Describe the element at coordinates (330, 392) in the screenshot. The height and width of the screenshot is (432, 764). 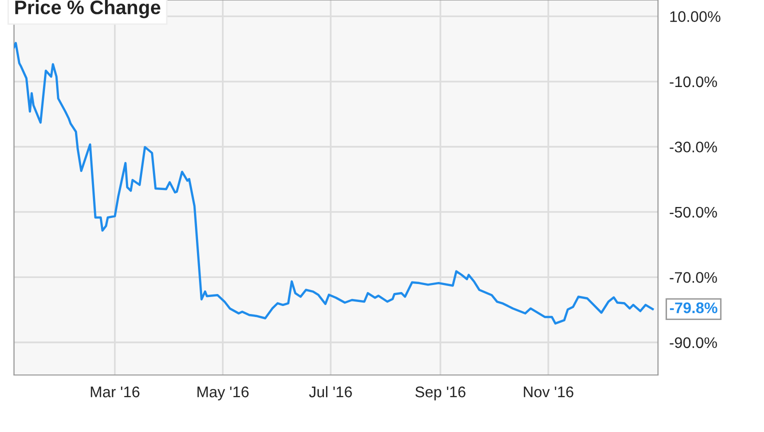
I see `x-tick-label: Jul '16` at that location.